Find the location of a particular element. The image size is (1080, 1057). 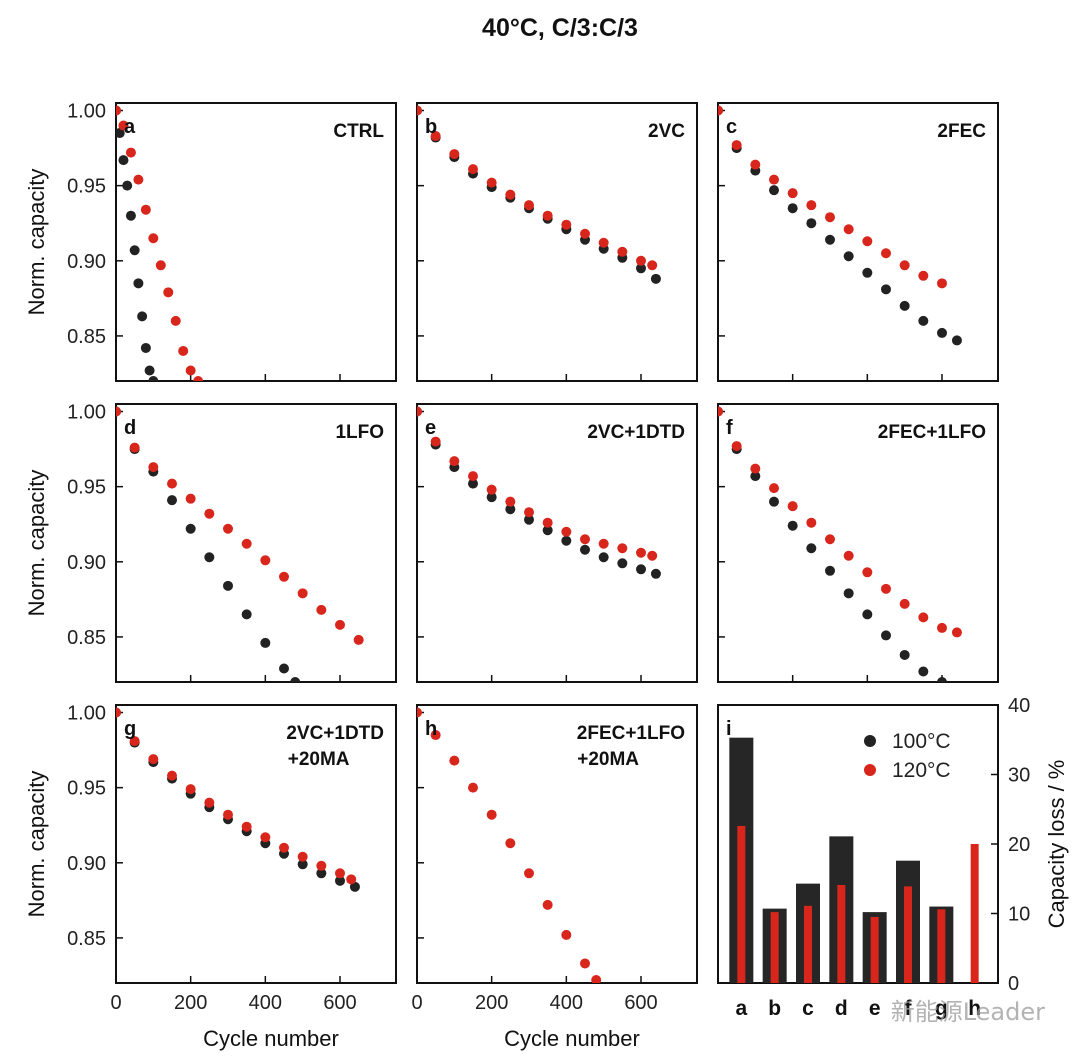

panel-label: 1LFO is located at coordinates (359, 432).